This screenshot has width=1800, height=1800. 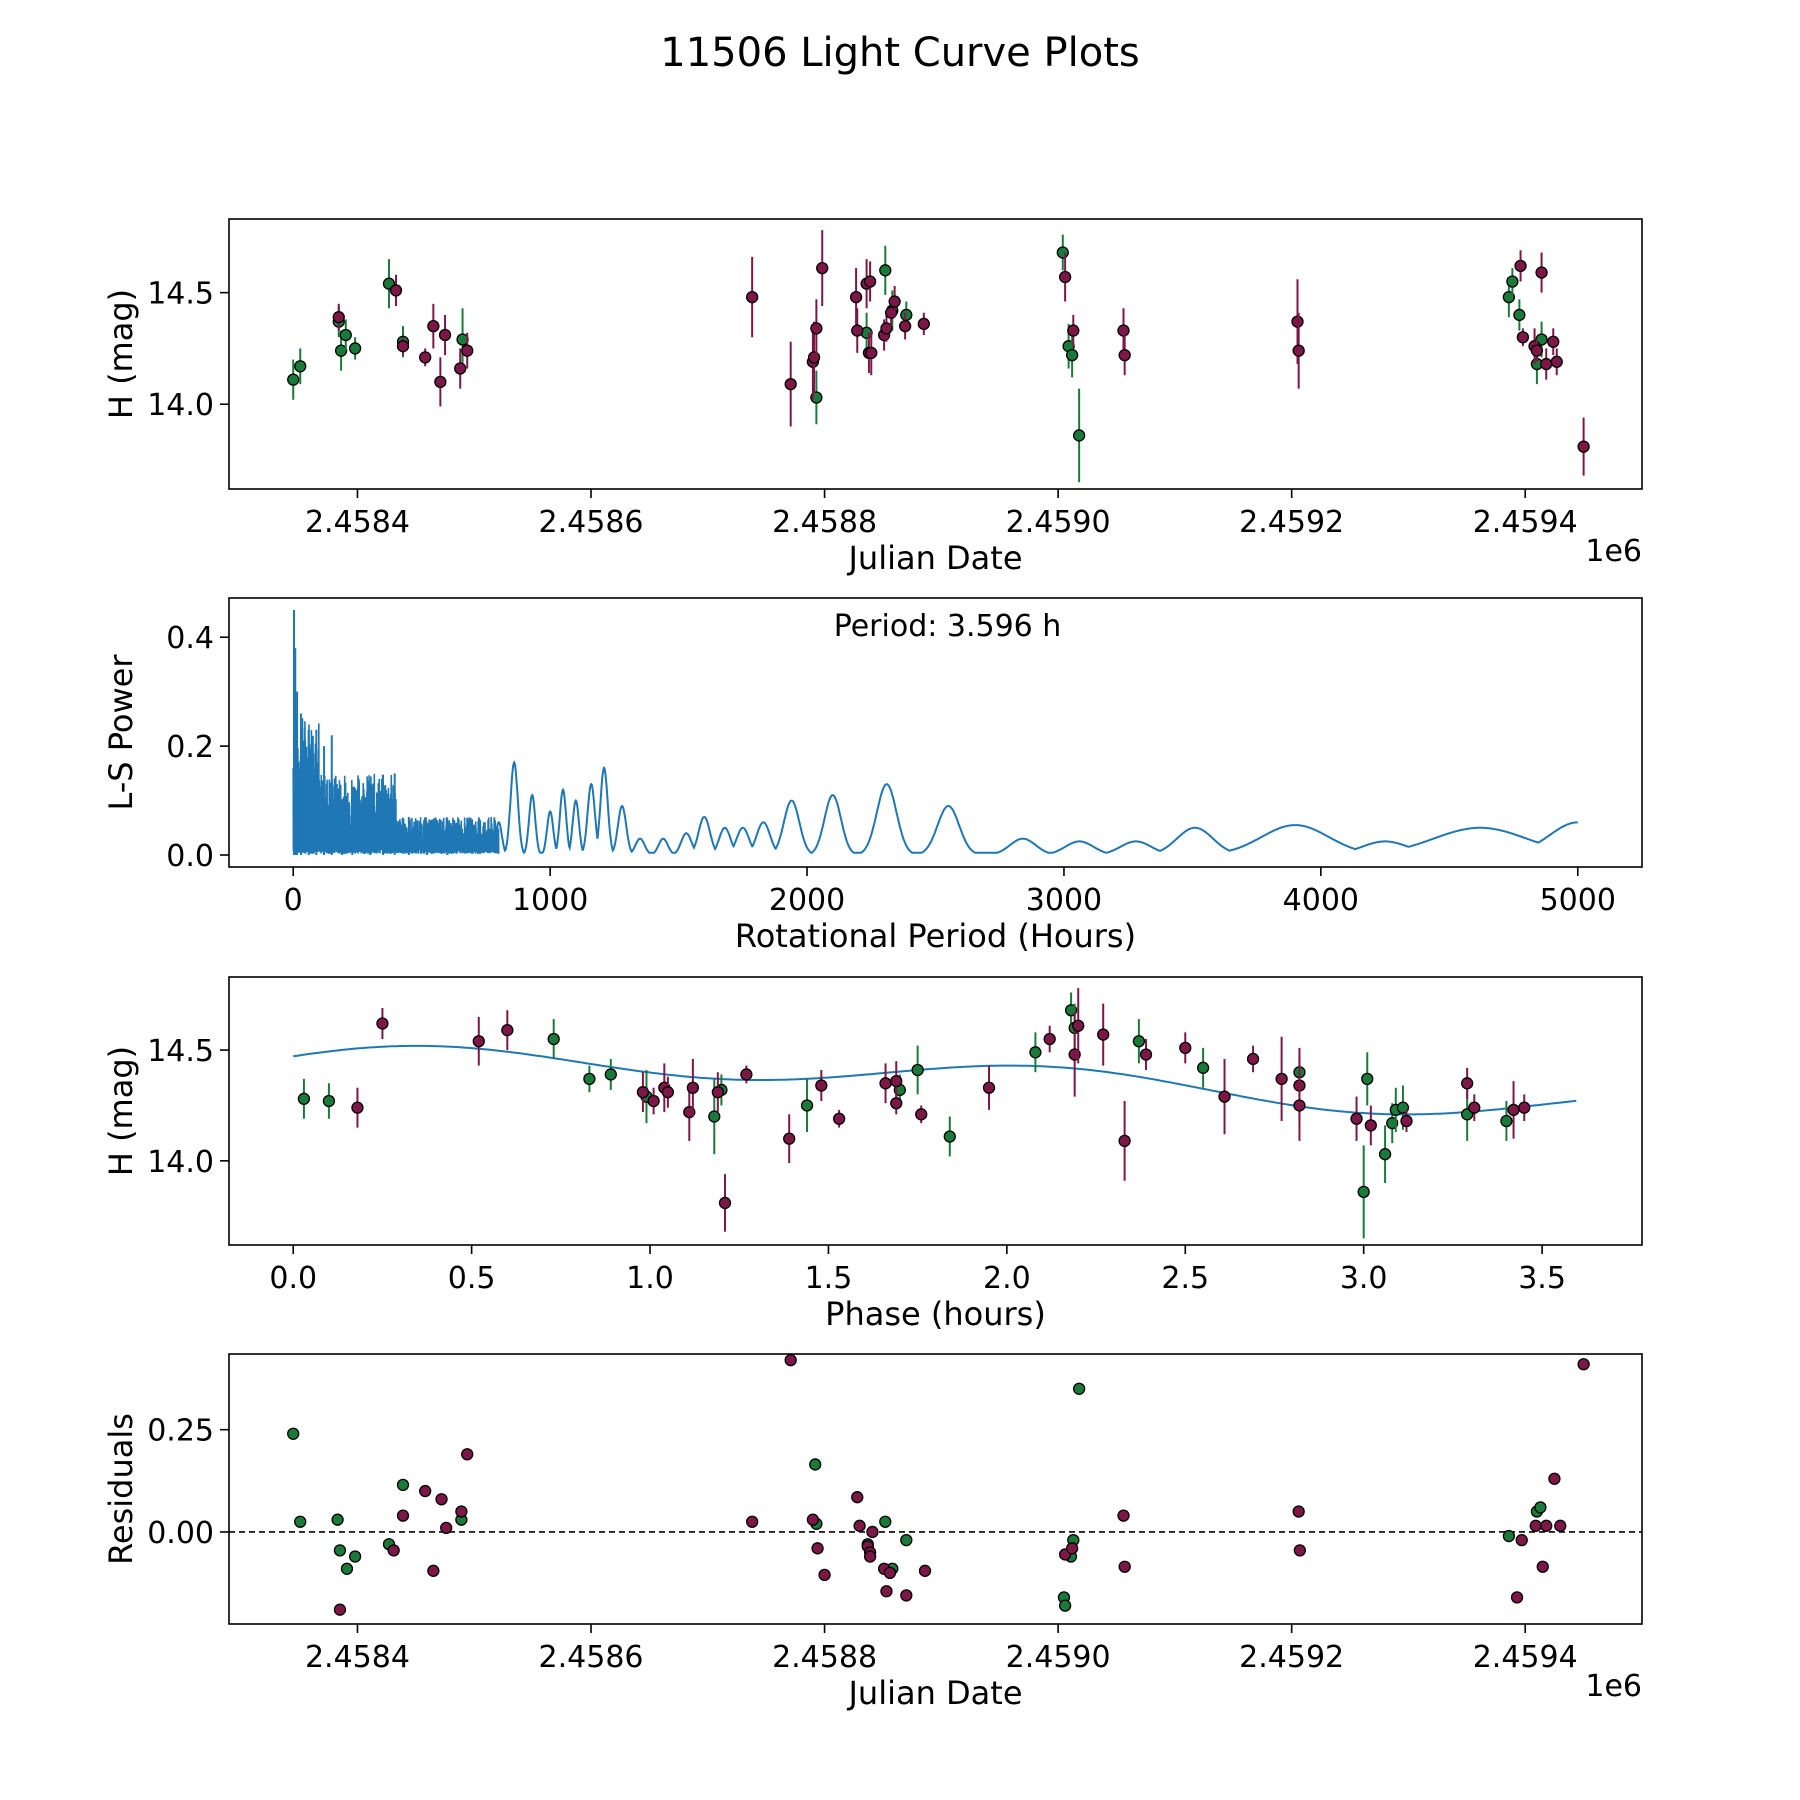 What do you see at coordinates (180, 294) in the screenshot?
I see `y-tick-label: 14.5` at bounding box center [180, 294].